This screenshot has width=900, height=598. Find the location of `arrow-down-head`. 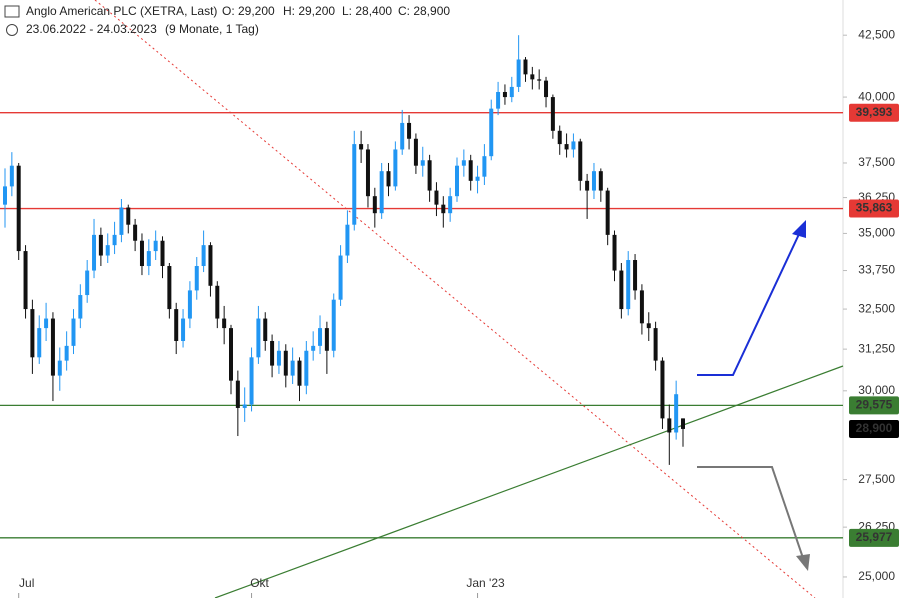

arrow-down-head is located at coordinates (803, 562).